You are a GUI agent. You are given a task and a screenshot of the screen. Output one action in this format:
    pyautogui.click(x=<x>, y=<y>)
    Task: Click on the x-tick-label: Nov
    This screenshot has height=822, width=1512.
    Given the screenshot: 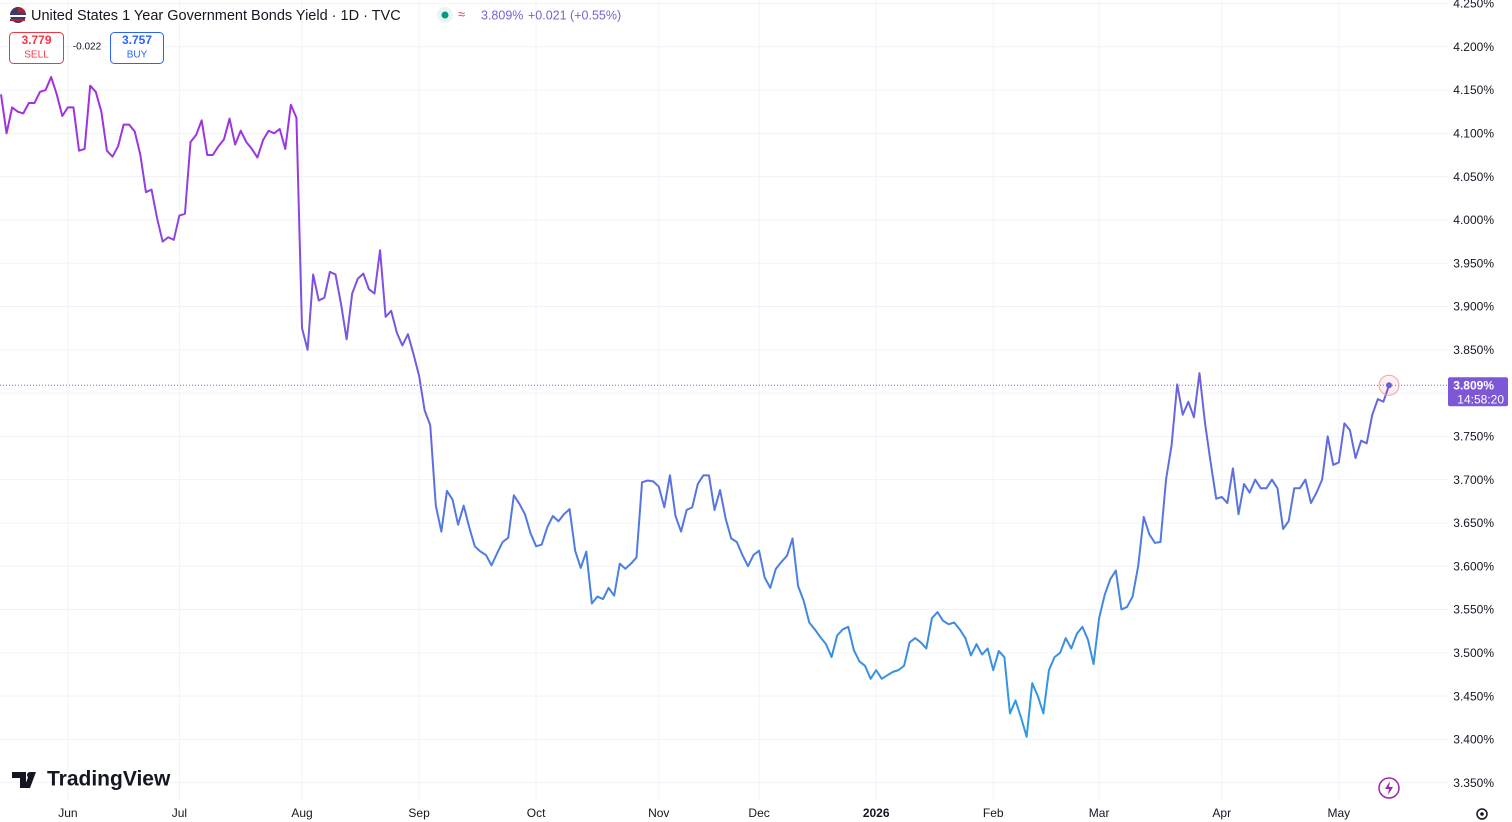 What is the action you would take?
    pyautogui.click(x=658, y=813)
    